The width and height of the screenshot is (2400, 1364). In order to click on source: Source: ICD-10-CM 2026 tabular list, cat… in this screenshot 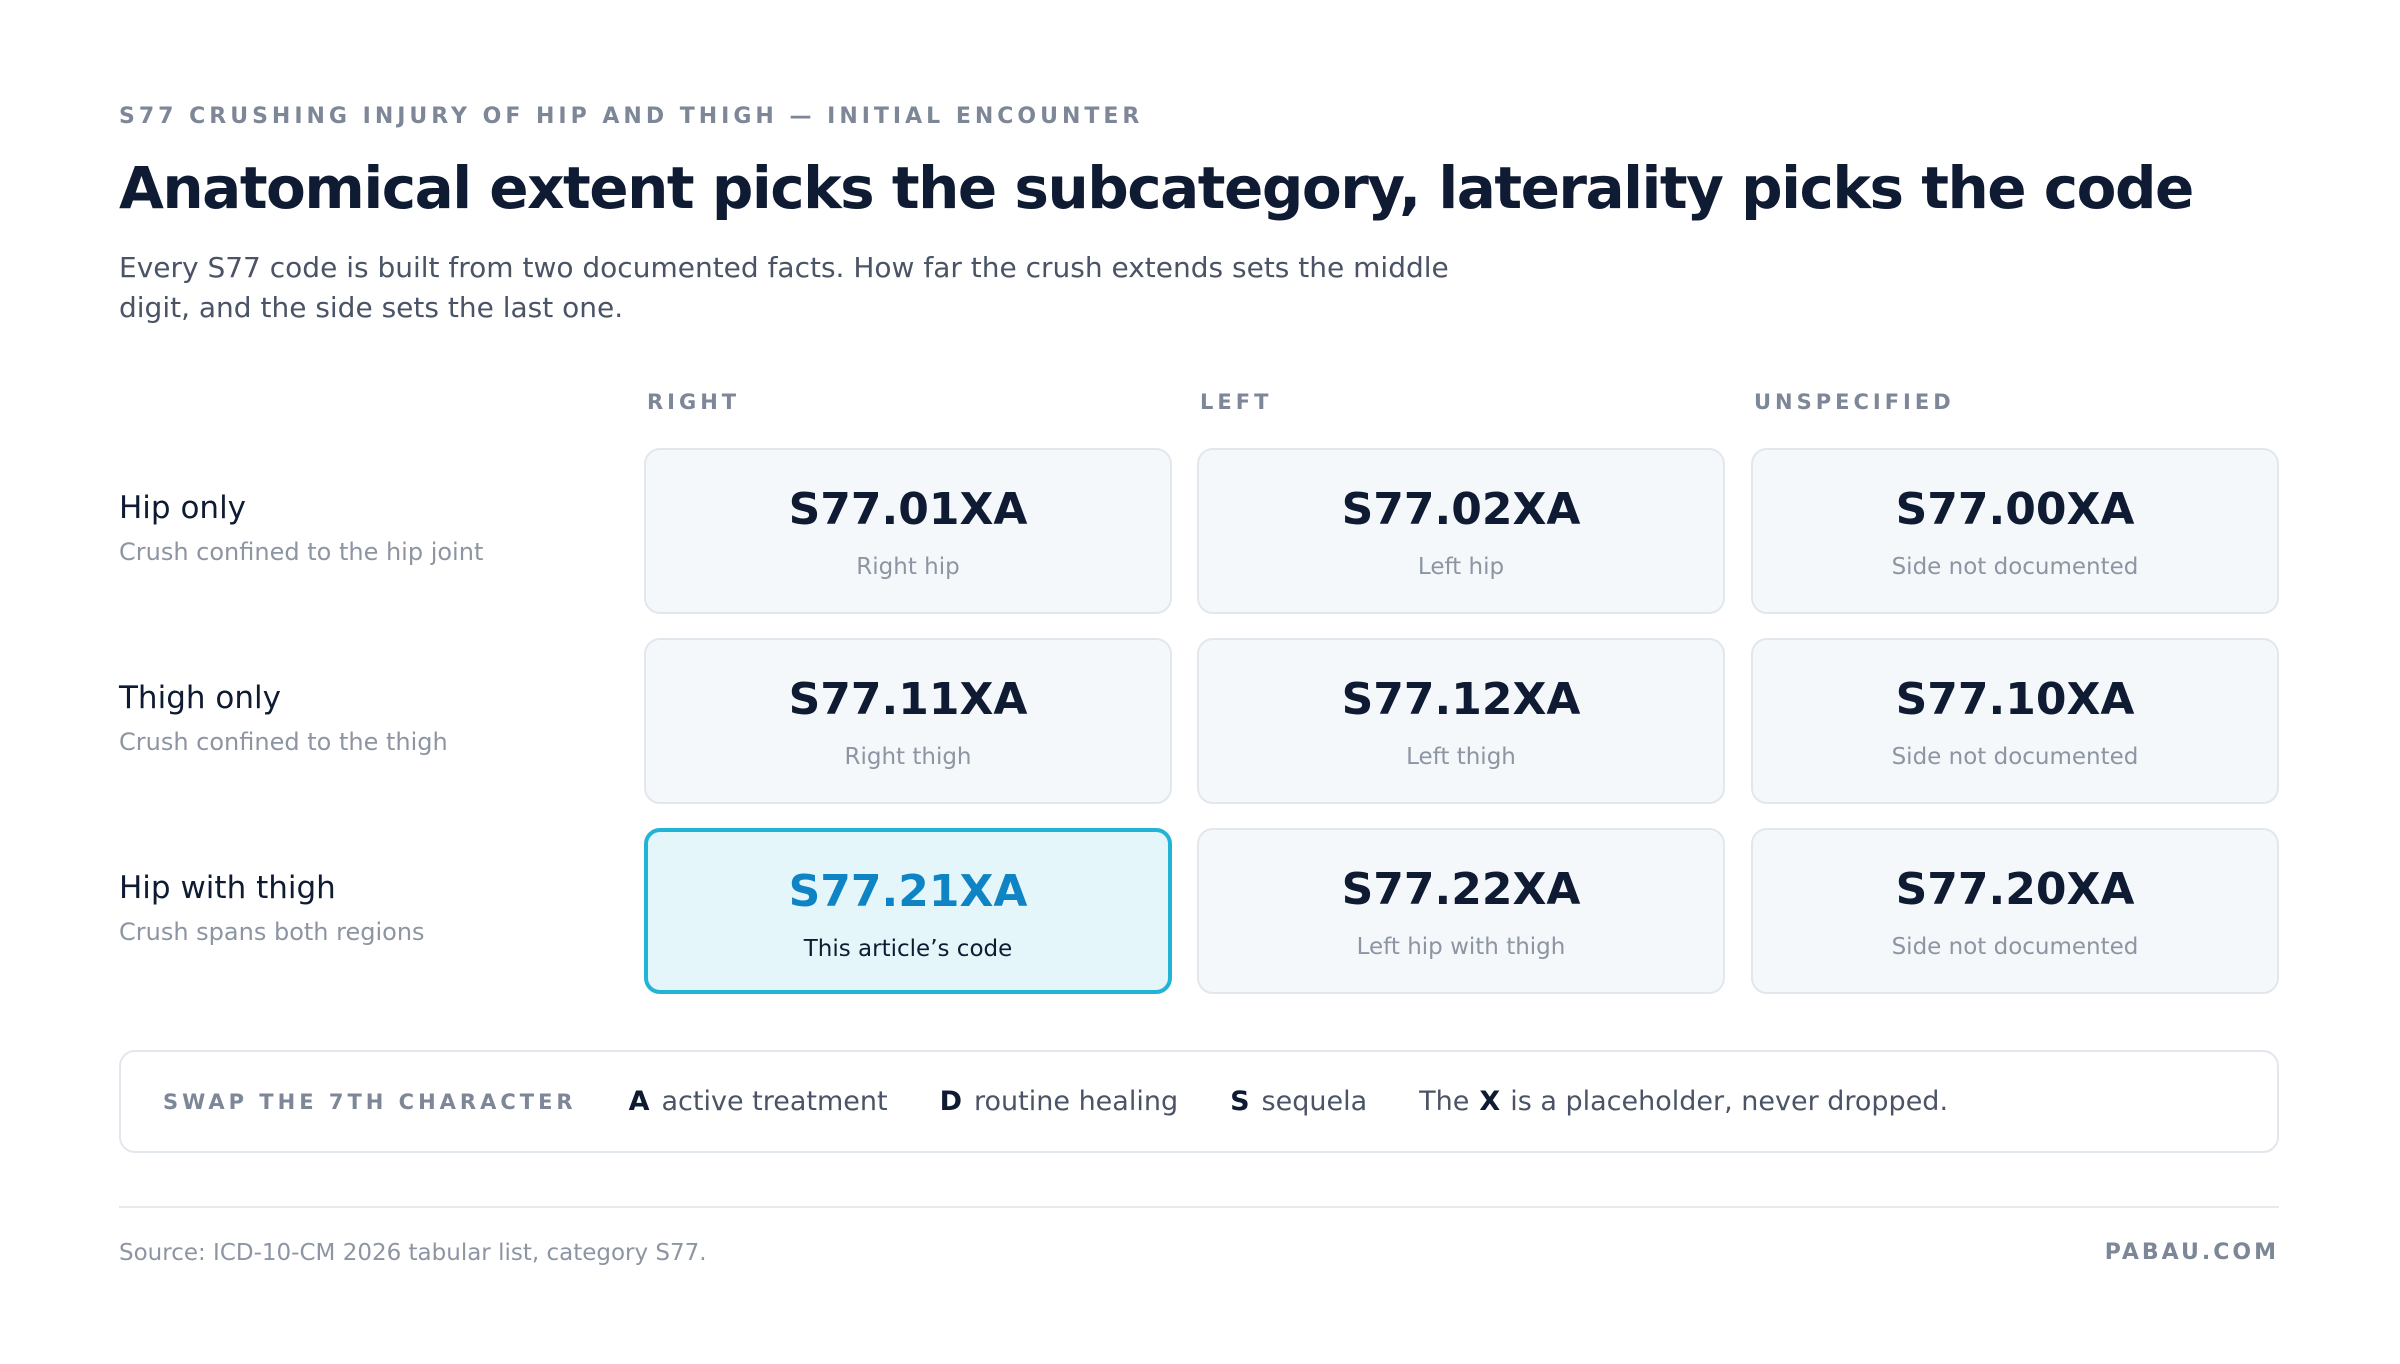, I will do `click(413, 1253)`.